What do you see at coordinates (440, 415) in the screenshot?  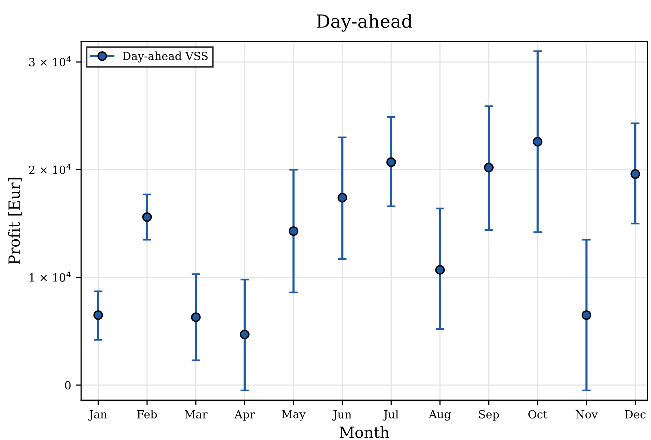 I see `x-tick-label: Aug` at bounding box center [440, 415].